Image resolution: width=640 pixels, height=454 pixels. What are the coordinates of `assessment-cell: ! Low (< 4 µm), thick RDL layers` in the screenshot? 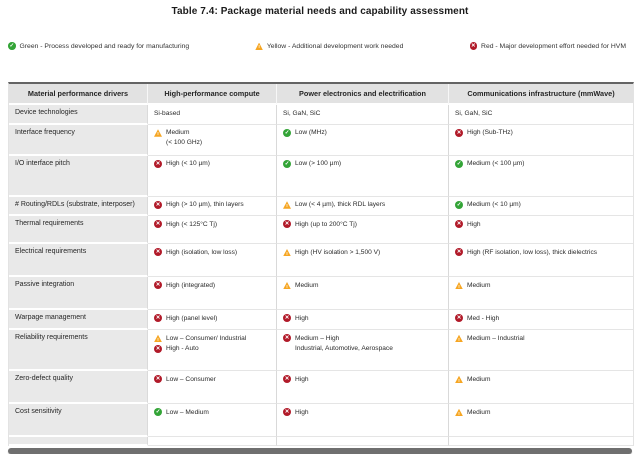 It's located at (363, 206).